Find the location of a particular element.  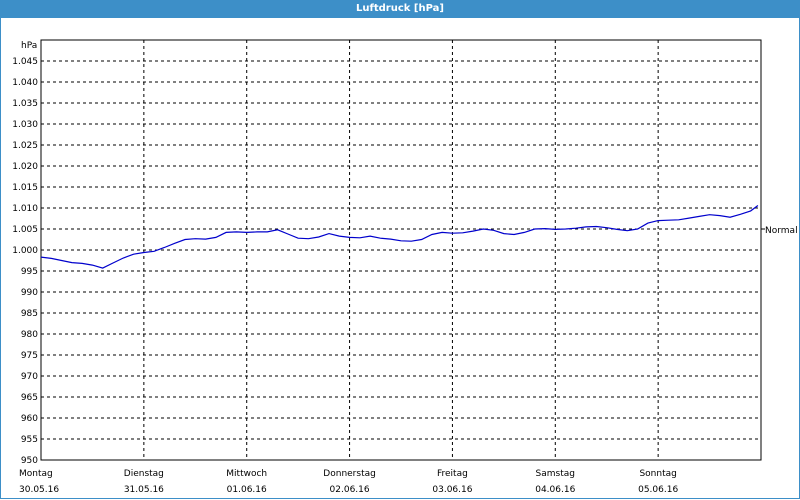

y-tick-label: 1.025 is located at coordinates (25, 146).